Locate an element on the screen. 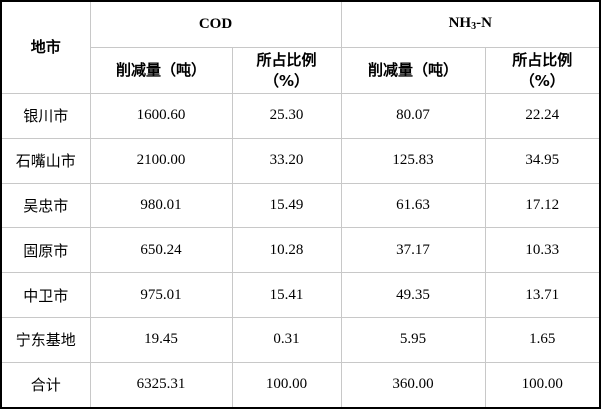 The image size is (601, 409). table-row: 吴忠市 980.01 15.49 61.63 17.12 is located at coordinates (301, 205).